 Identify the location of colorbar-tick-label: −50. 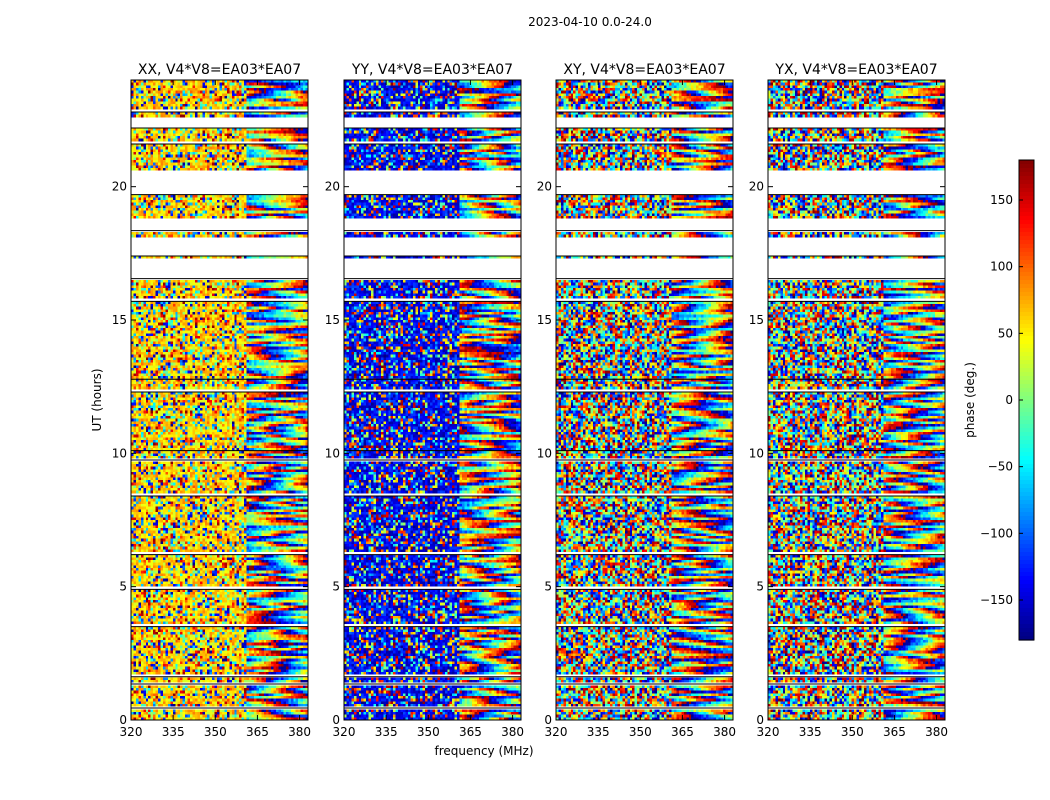
(1000, 467).